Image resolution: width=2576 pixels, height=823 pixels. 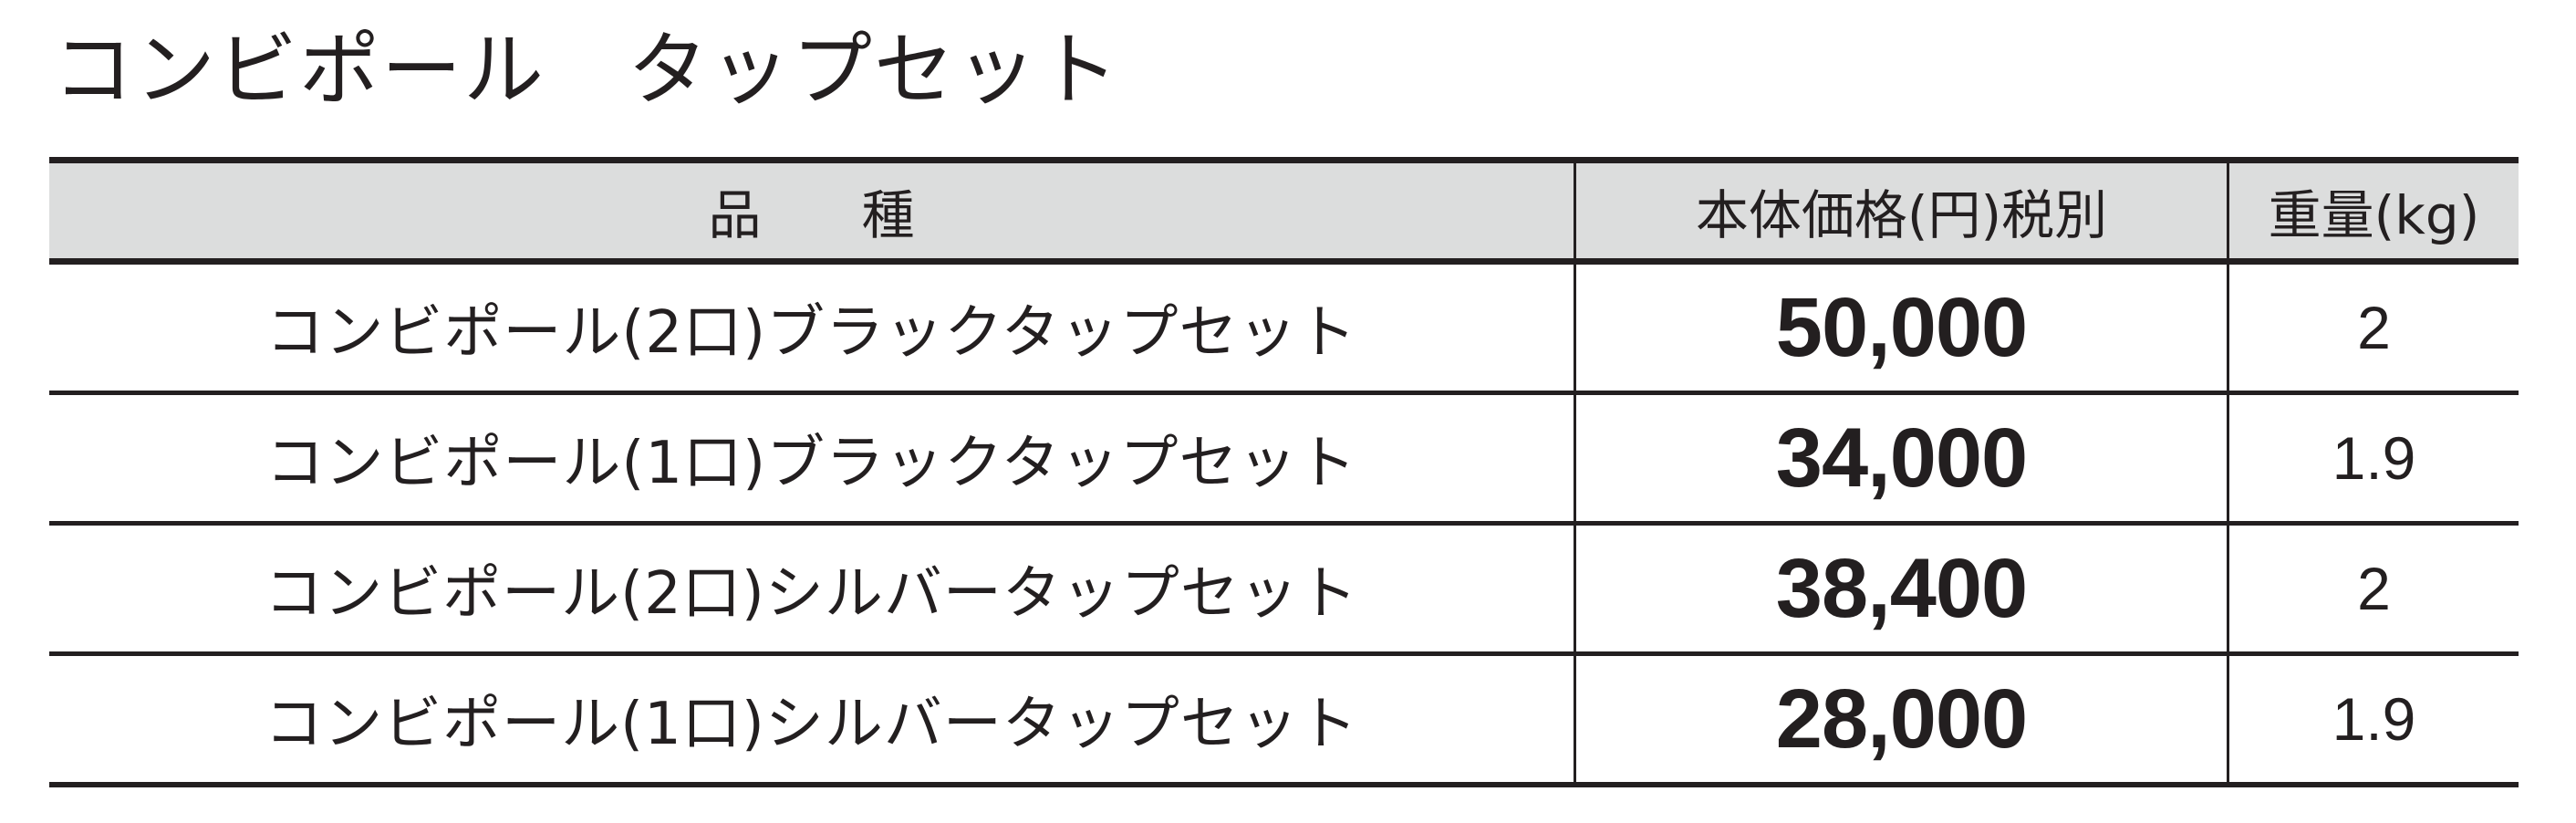 I want to click on product-name: コンビポール(2口)シルバータップセット, so click(x=812, y=590).